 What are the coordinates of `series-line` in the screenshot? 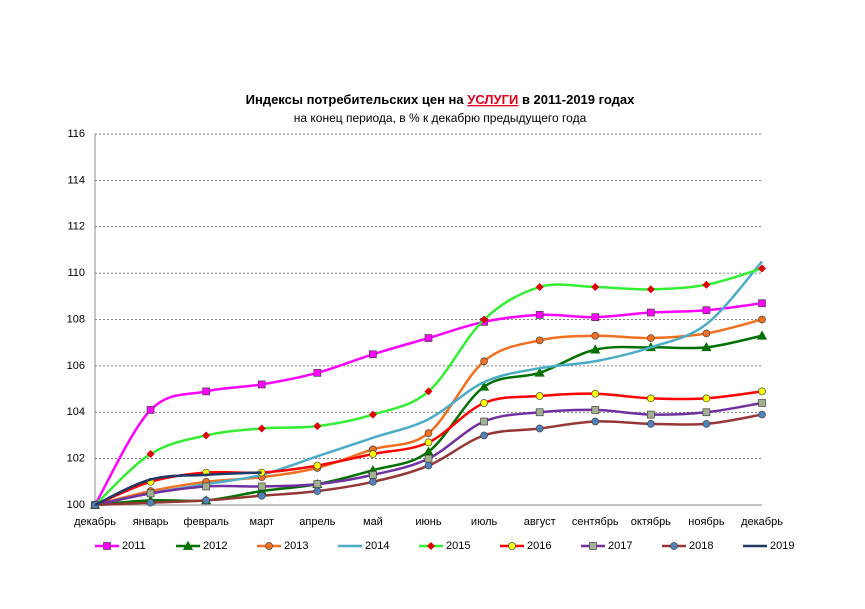 It's located at (178, 489).